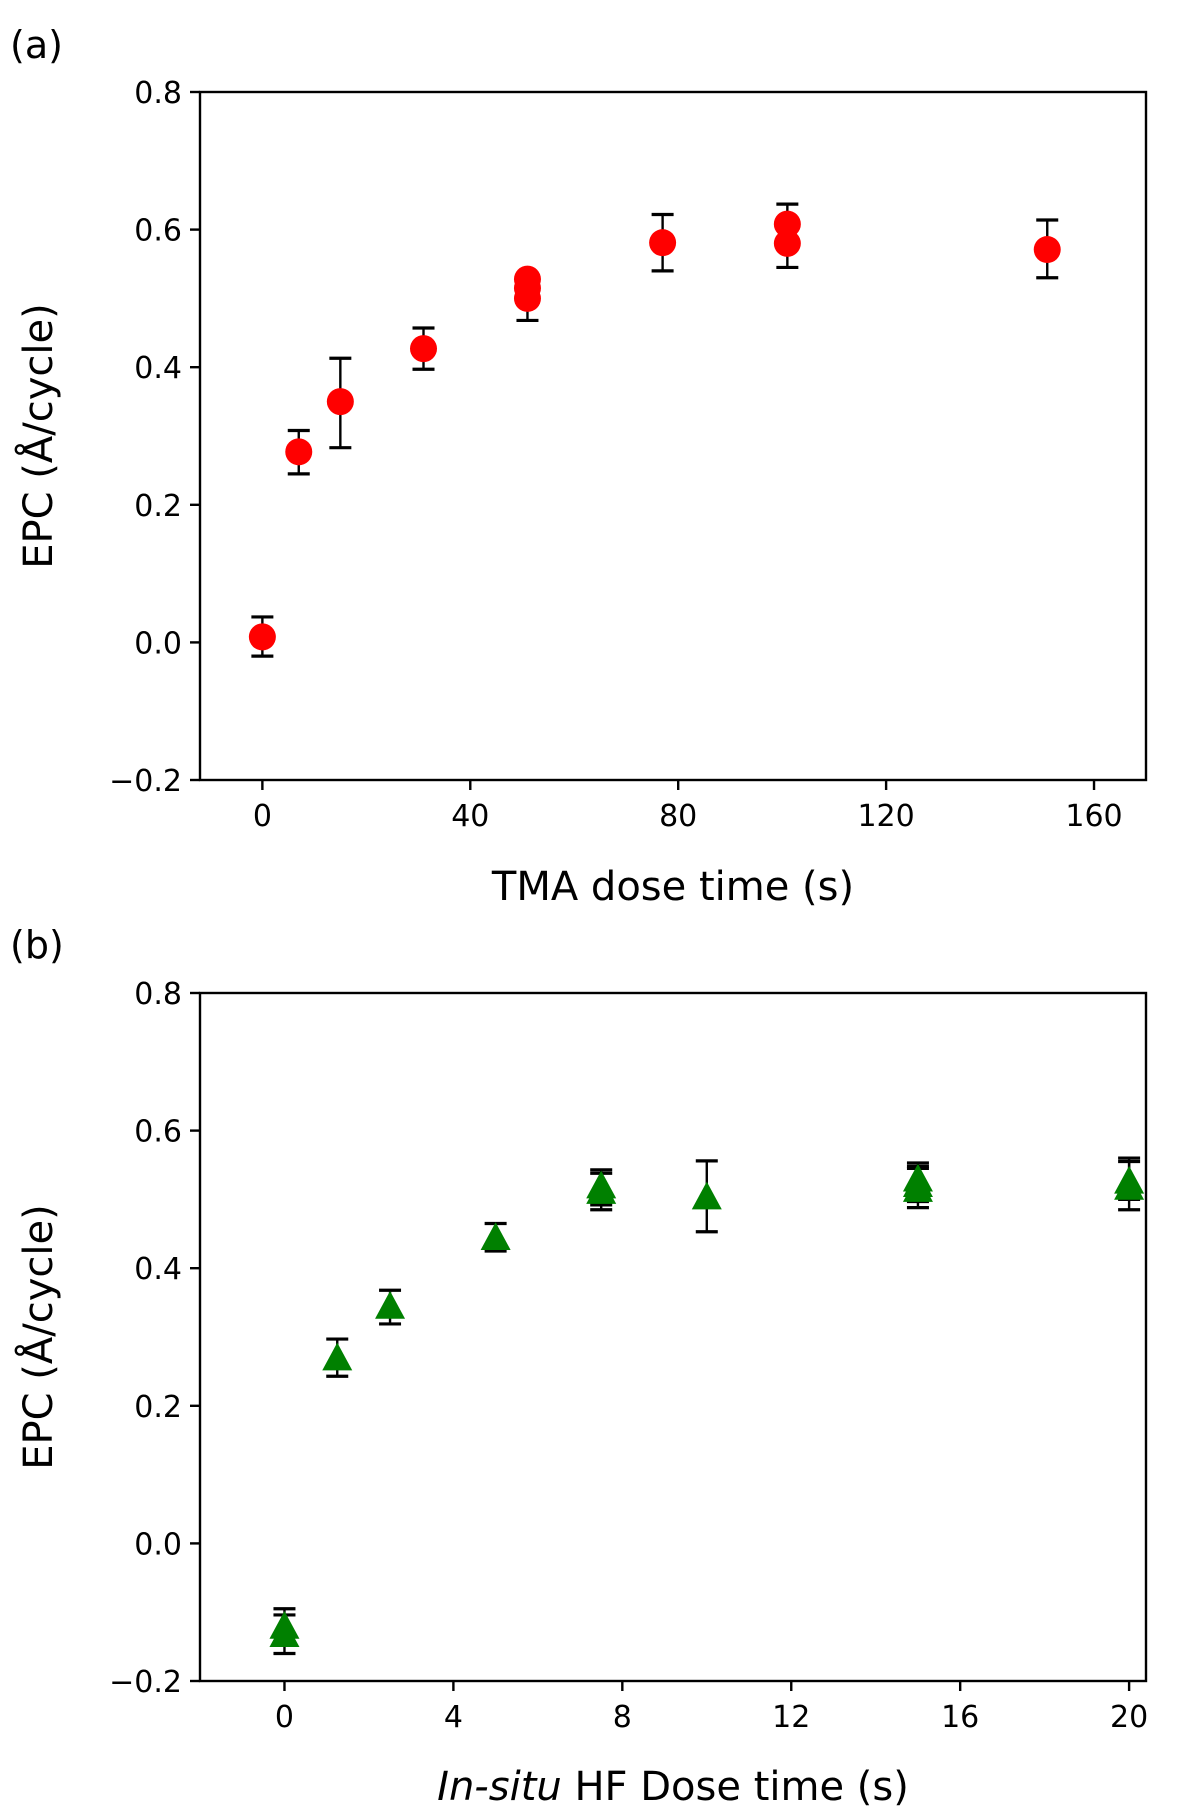 The width and height of the screenshot is (1190, 1820). I want to click on x-axis-title-part: HF Dose time (s), so click(735, 1787).